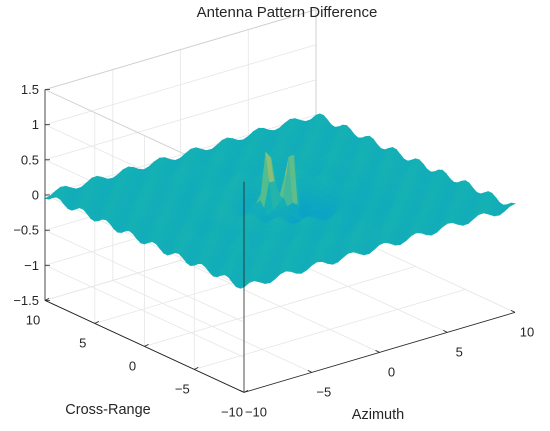 This screenshot has height=431, width=550. I want to click on x-tick-label-4: 10, so click(527, 331).